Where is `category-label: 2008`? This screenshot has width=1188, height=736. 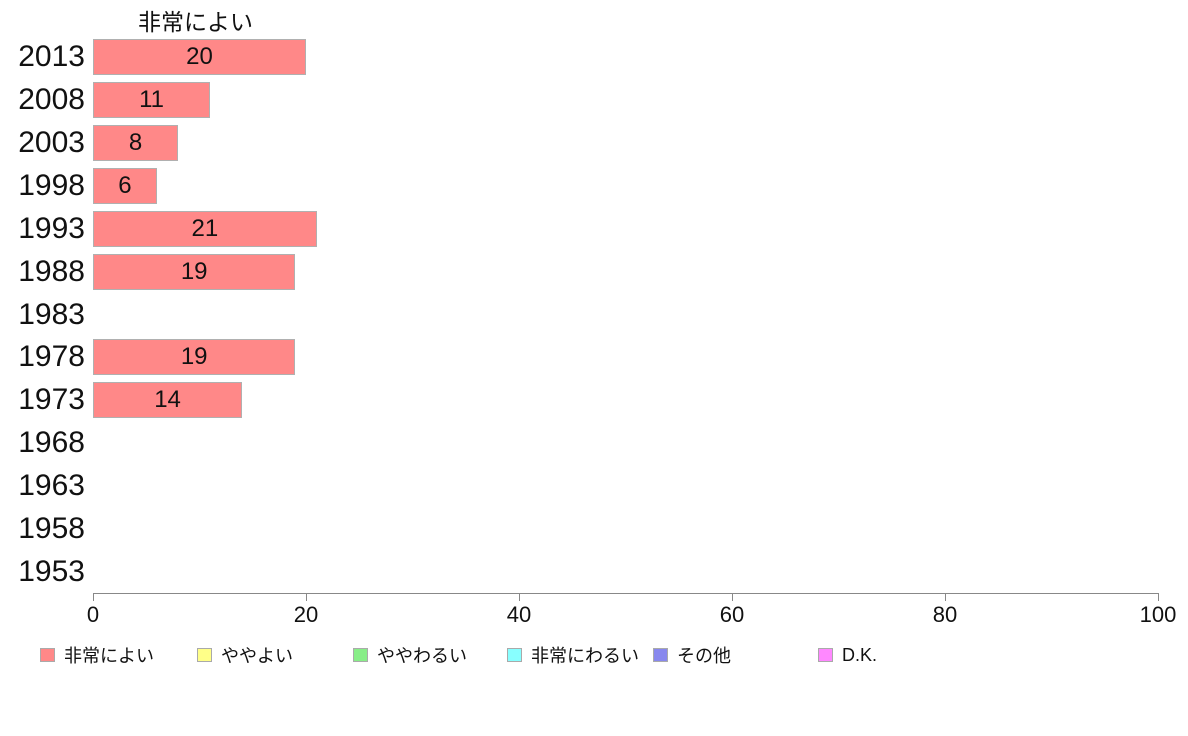 category-label: 2008 is located at coordinates (51, 100).